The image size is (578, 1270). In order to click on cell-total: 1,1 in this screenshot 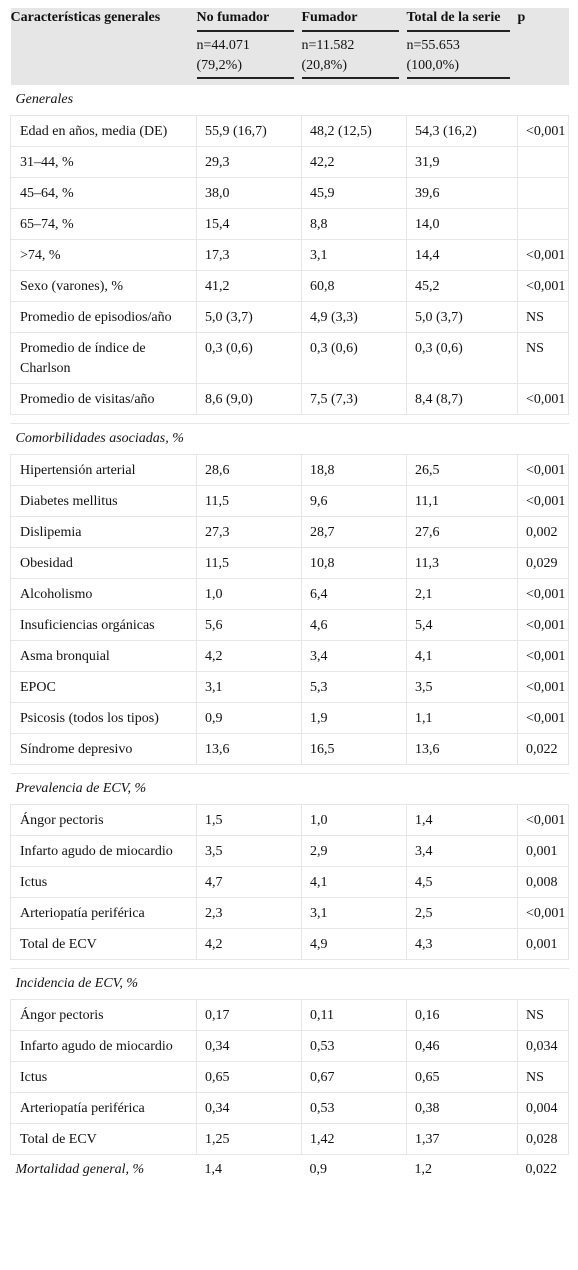, I will do `click(462, 718)`.